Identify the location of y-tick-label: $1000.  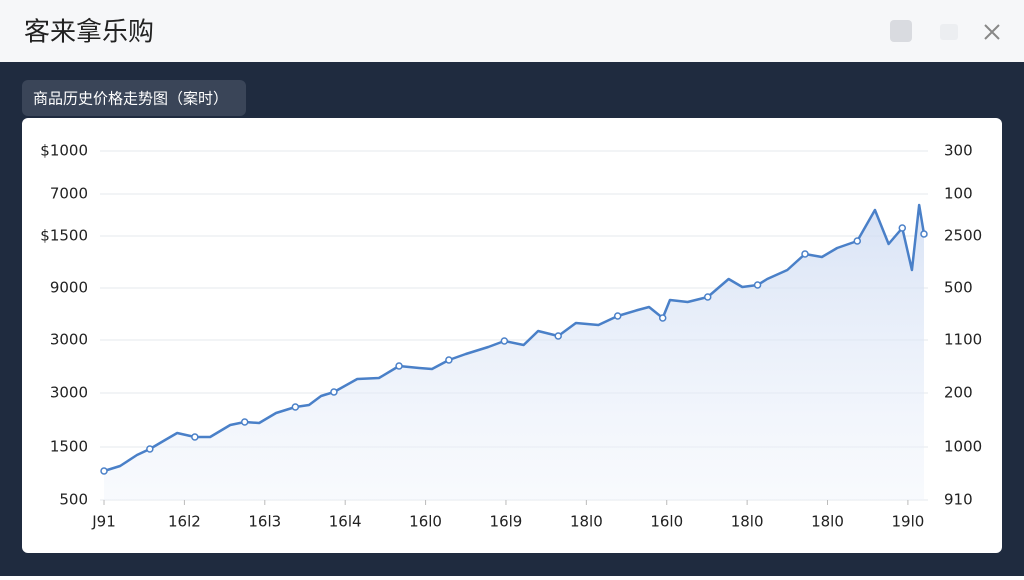
(64, 151).